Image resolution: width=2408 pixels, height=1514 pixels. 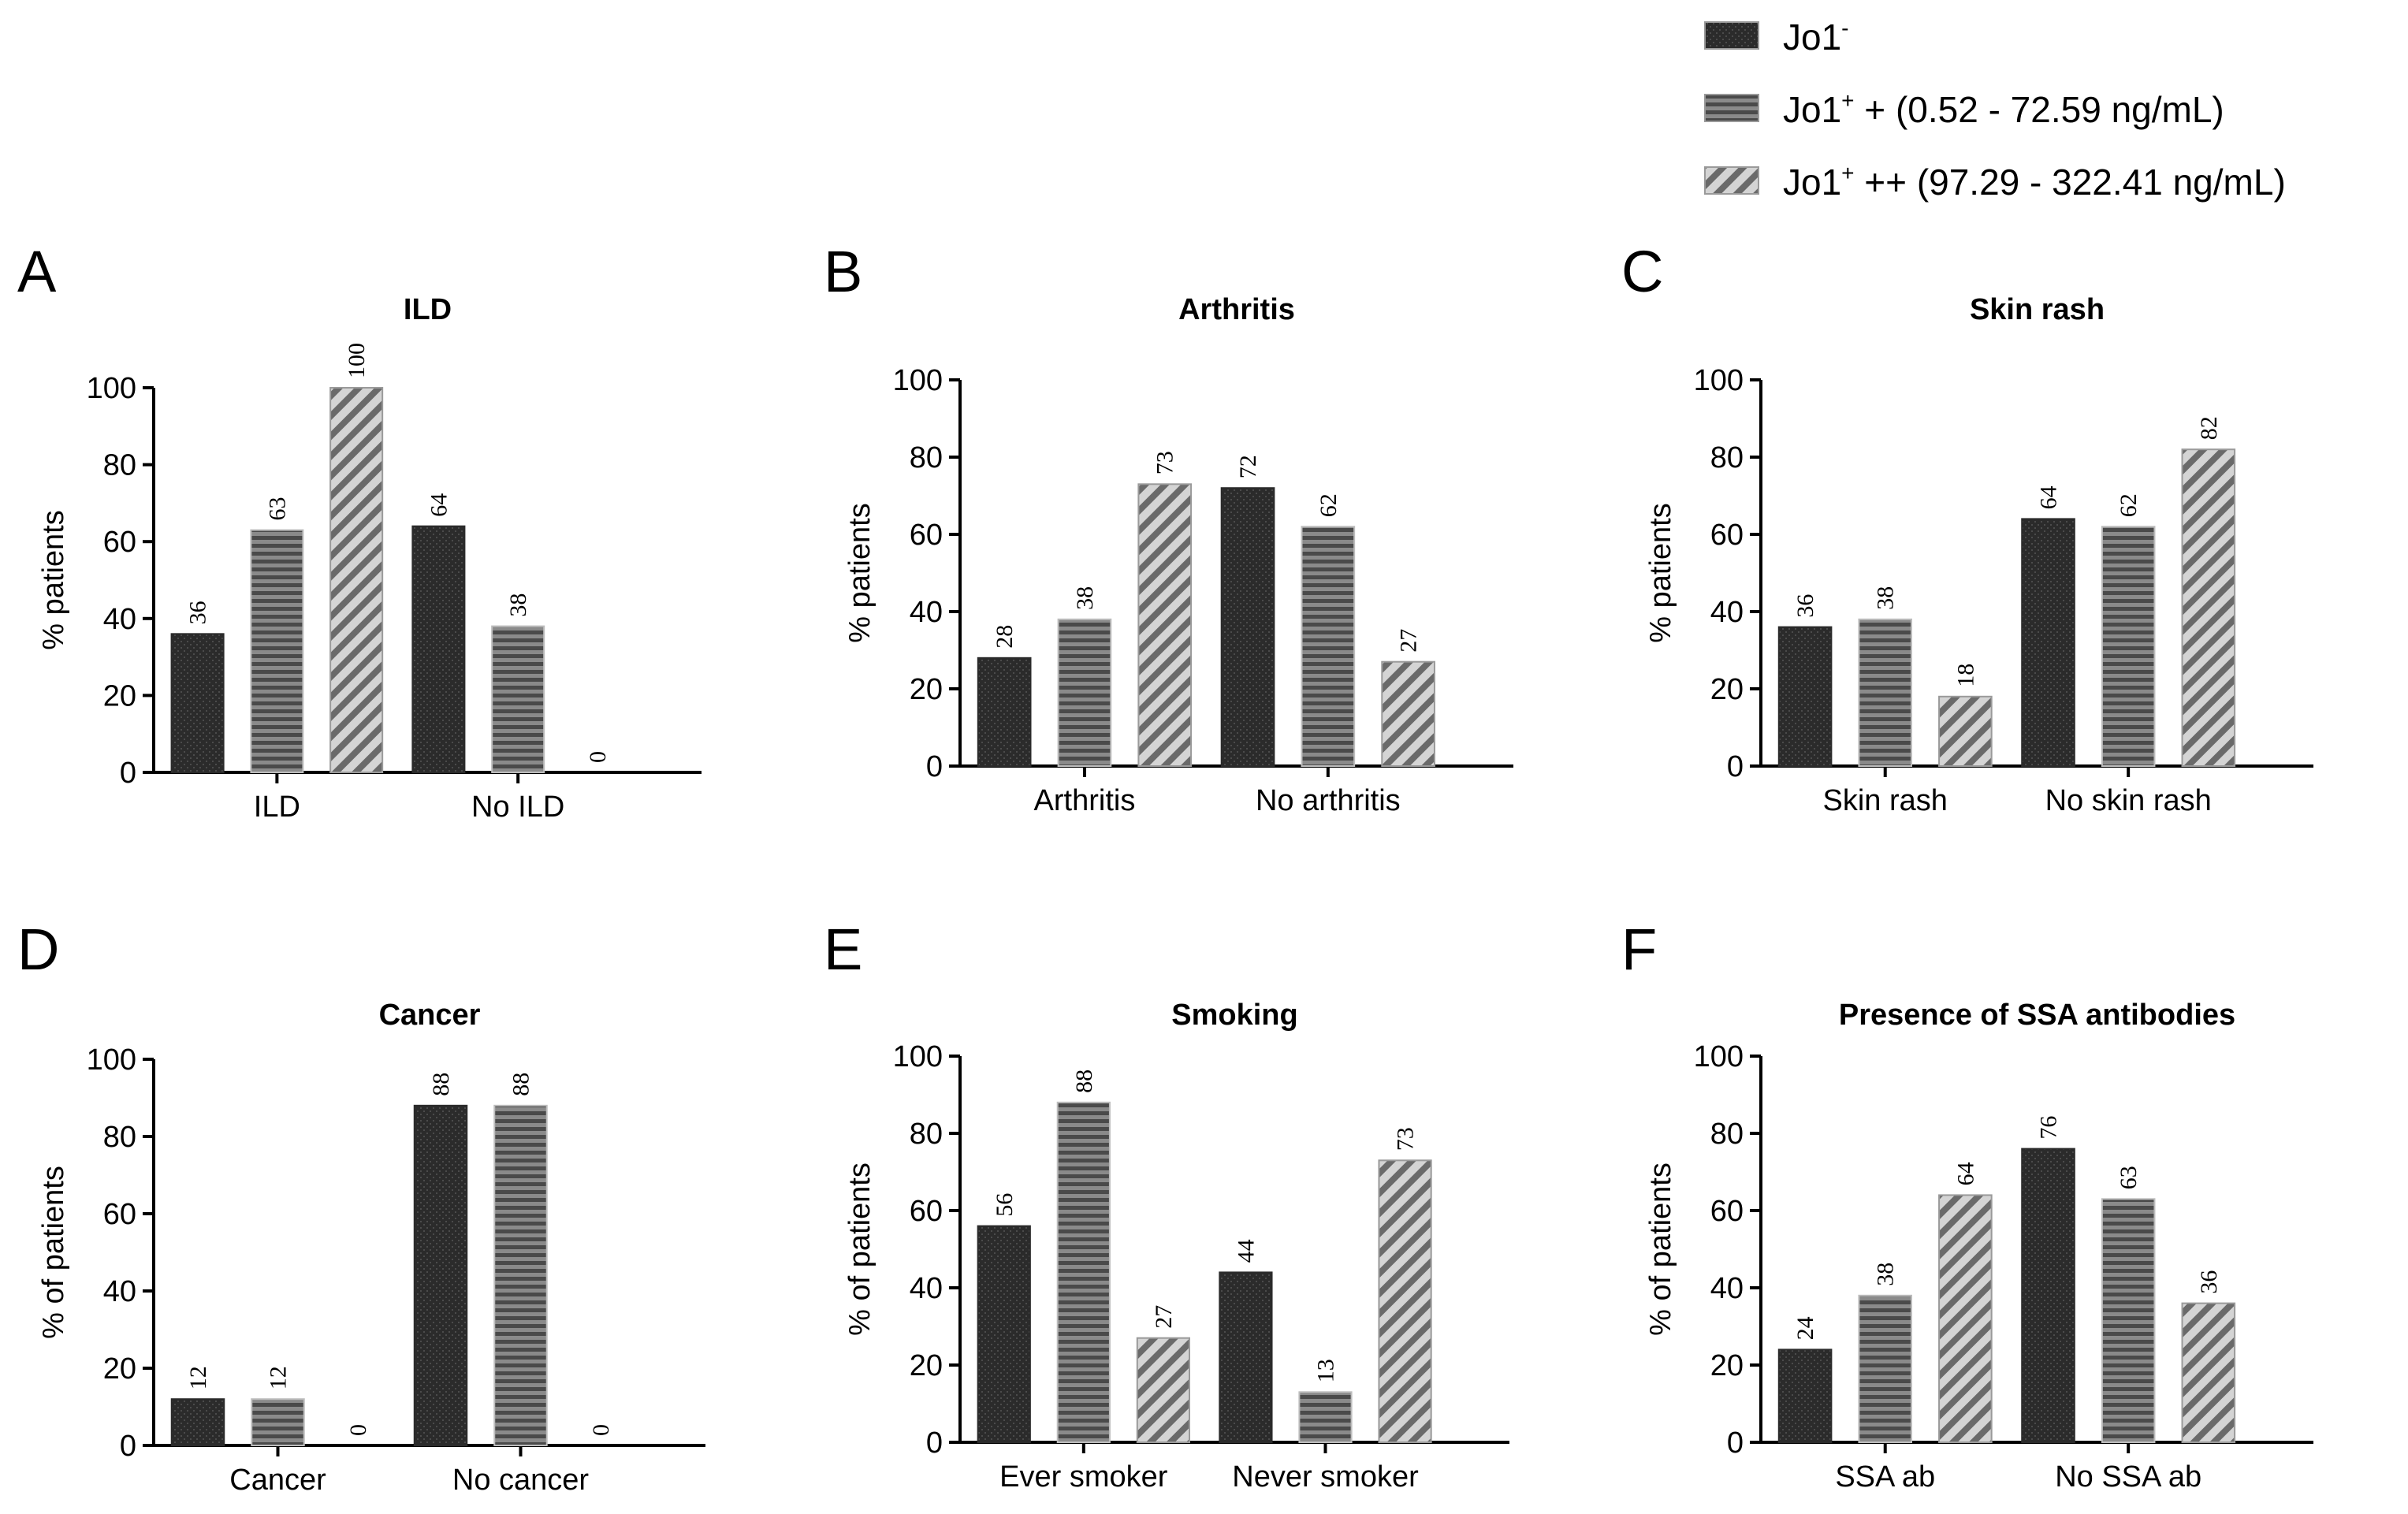 What do you see at coordinates (1731, 180) in the screenshot?
I see `legend-swatch-diagonal` at bounding box center [1731, 180].